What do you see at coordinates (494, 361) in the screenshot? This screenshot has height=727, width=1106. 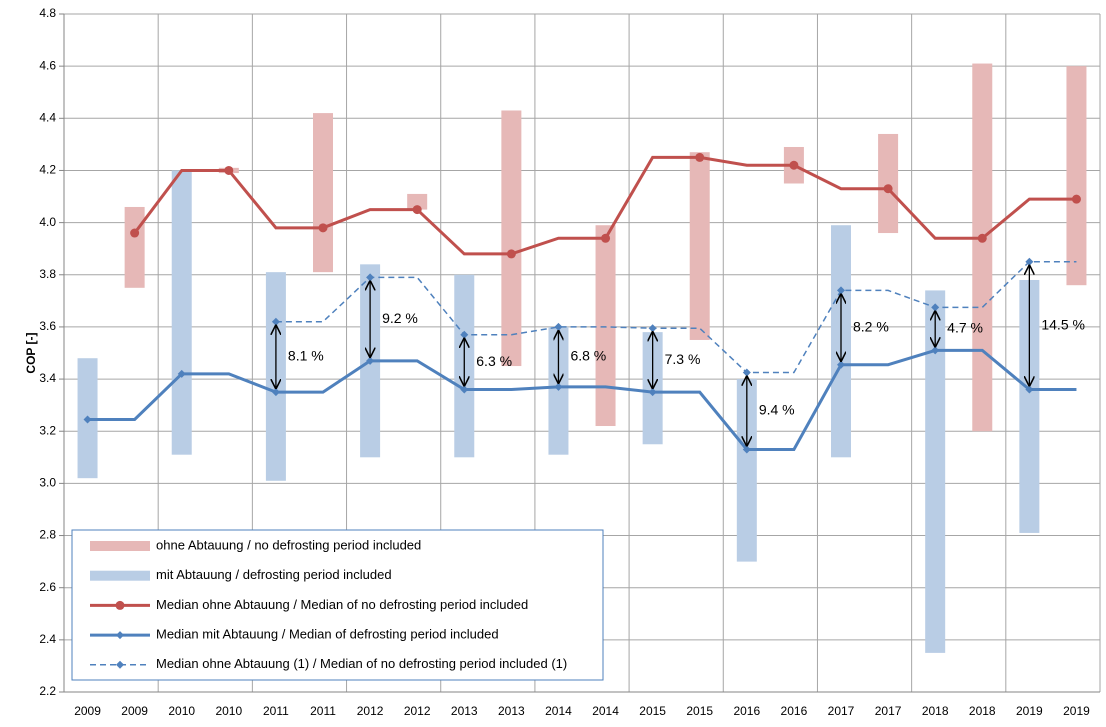 I see `annotation: 6.3 %` at bounding box center [494, 361].